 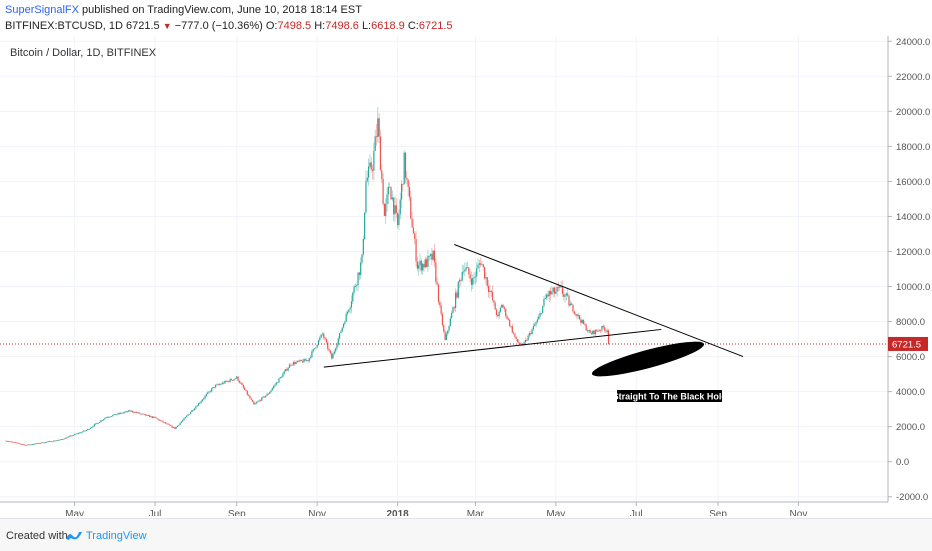 What do you see at coordinates (271, 26) in the screenshot?
I see `open-label: O:` at bounding box center [271, 26].